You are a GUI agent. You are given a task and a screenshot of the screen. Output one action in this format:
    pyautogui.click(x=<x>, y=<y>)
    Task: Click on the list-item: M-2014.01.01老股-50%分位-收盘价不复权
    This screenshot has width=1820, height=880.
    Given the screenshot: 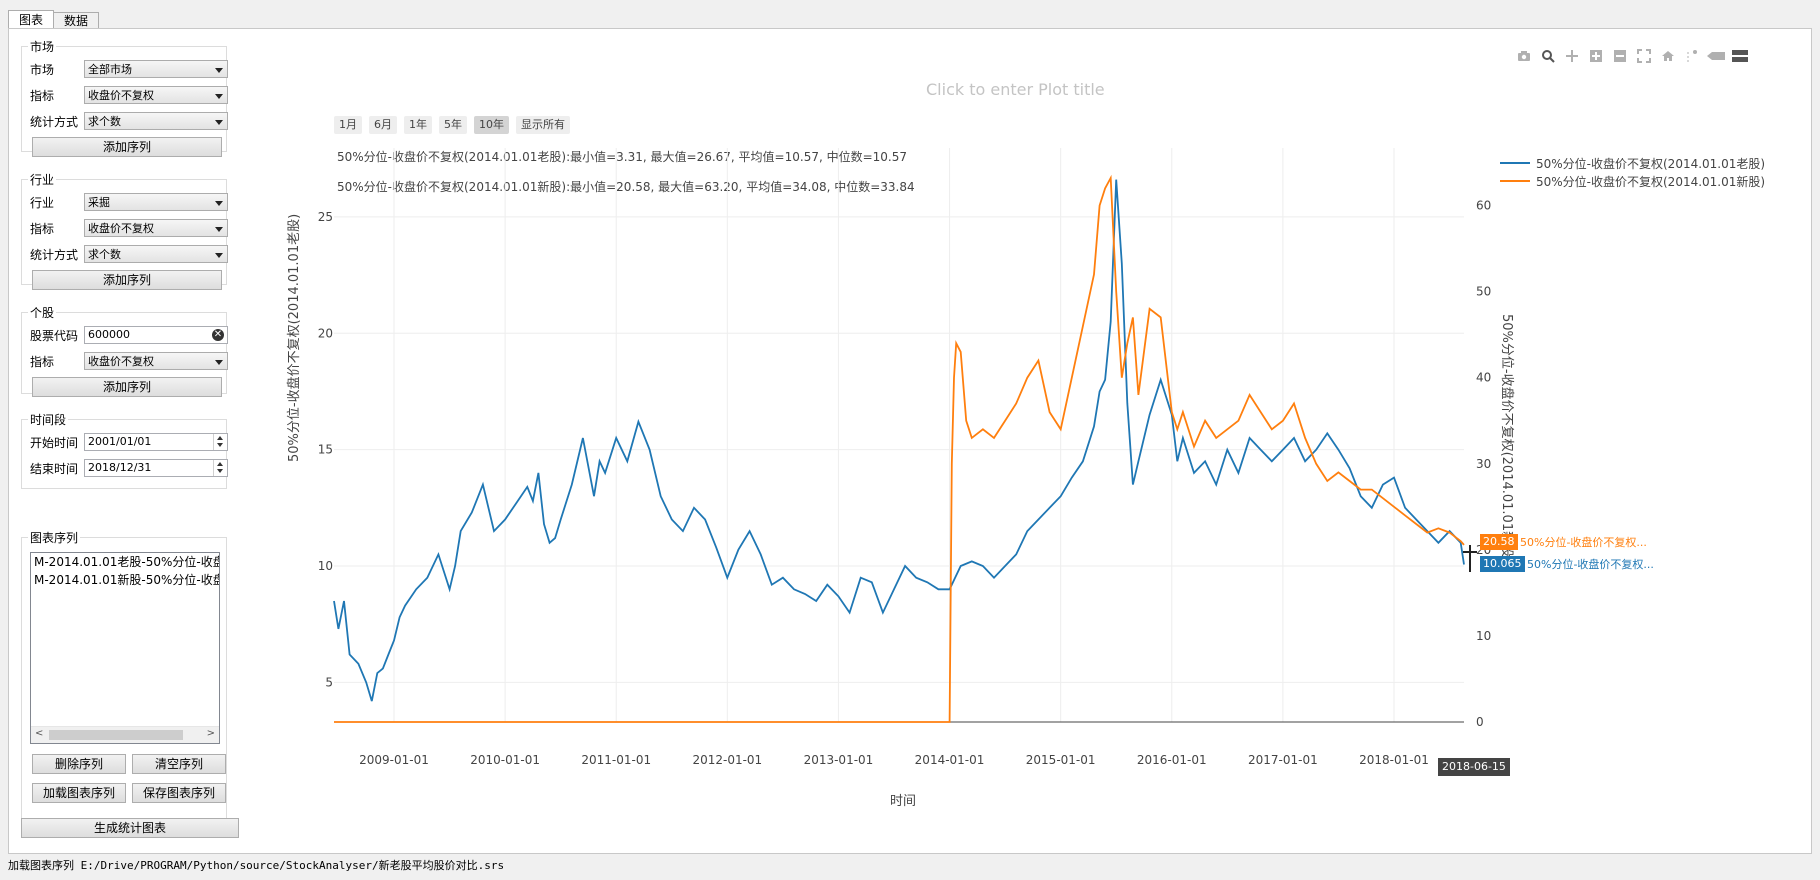 What is the action you would take?
    pyautogui.click(x=126, y=562)
    